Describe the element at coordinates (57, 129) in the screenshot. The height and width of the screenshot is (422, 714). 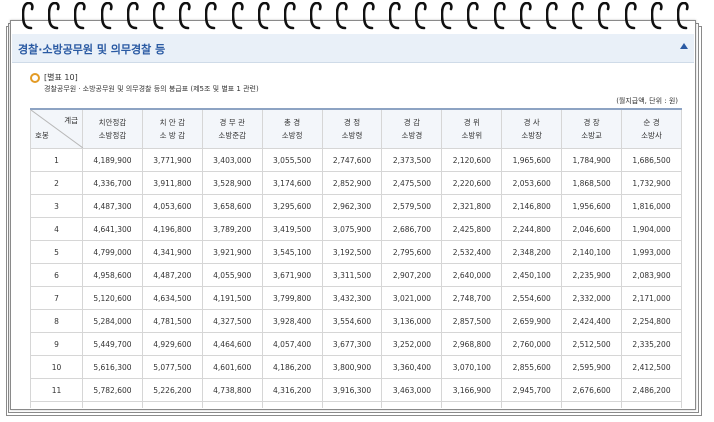
I see `diagonal-line` at that location.